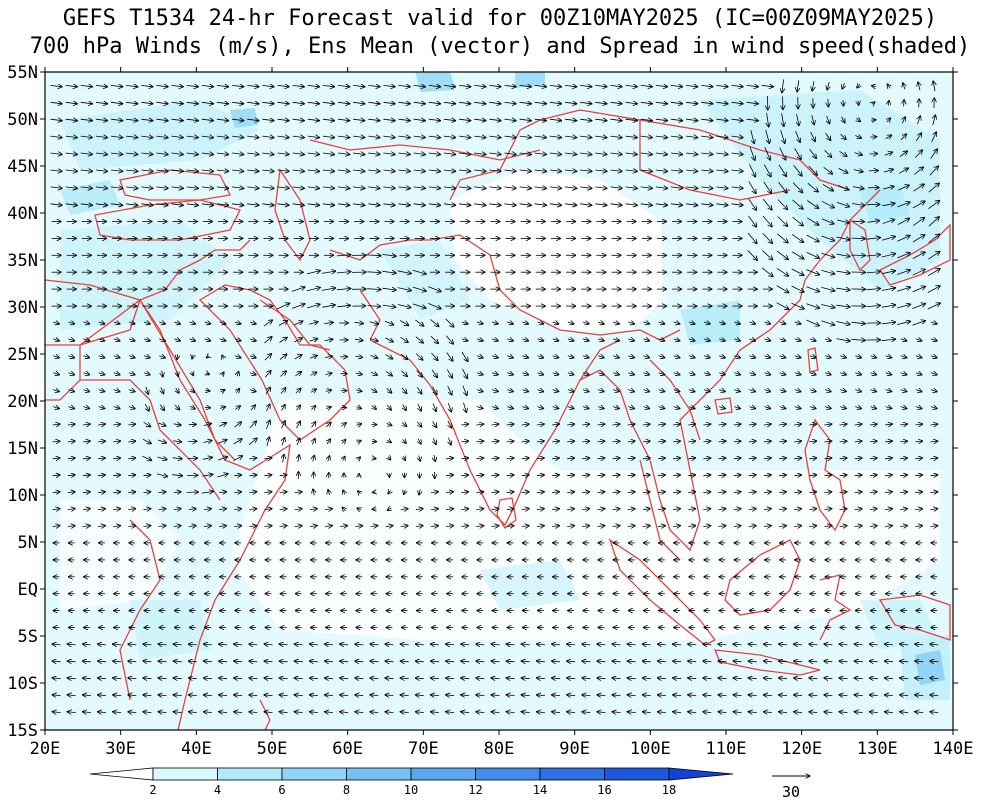 This screenshot has height=800, width=1000. I want to click on reference-vector: 30, so click(791, 788).